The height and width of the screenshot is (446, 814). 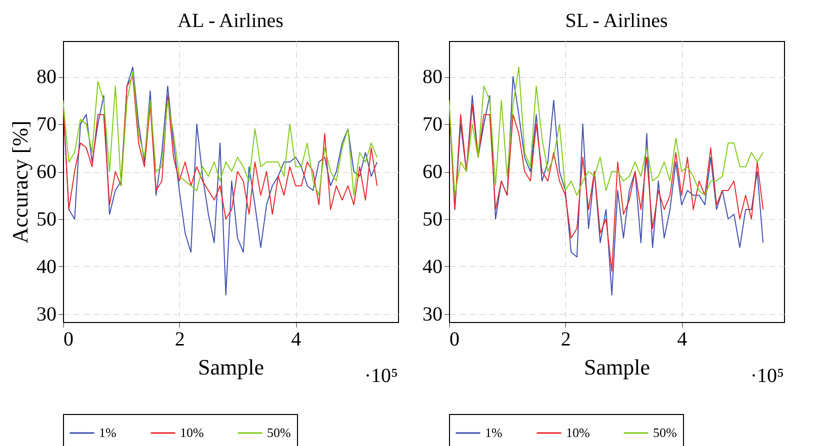 What do you see at coordinates (231, 21) in the screenshot?
I see `chart-title: AL - Airlines` at bounding box center [231, 21].